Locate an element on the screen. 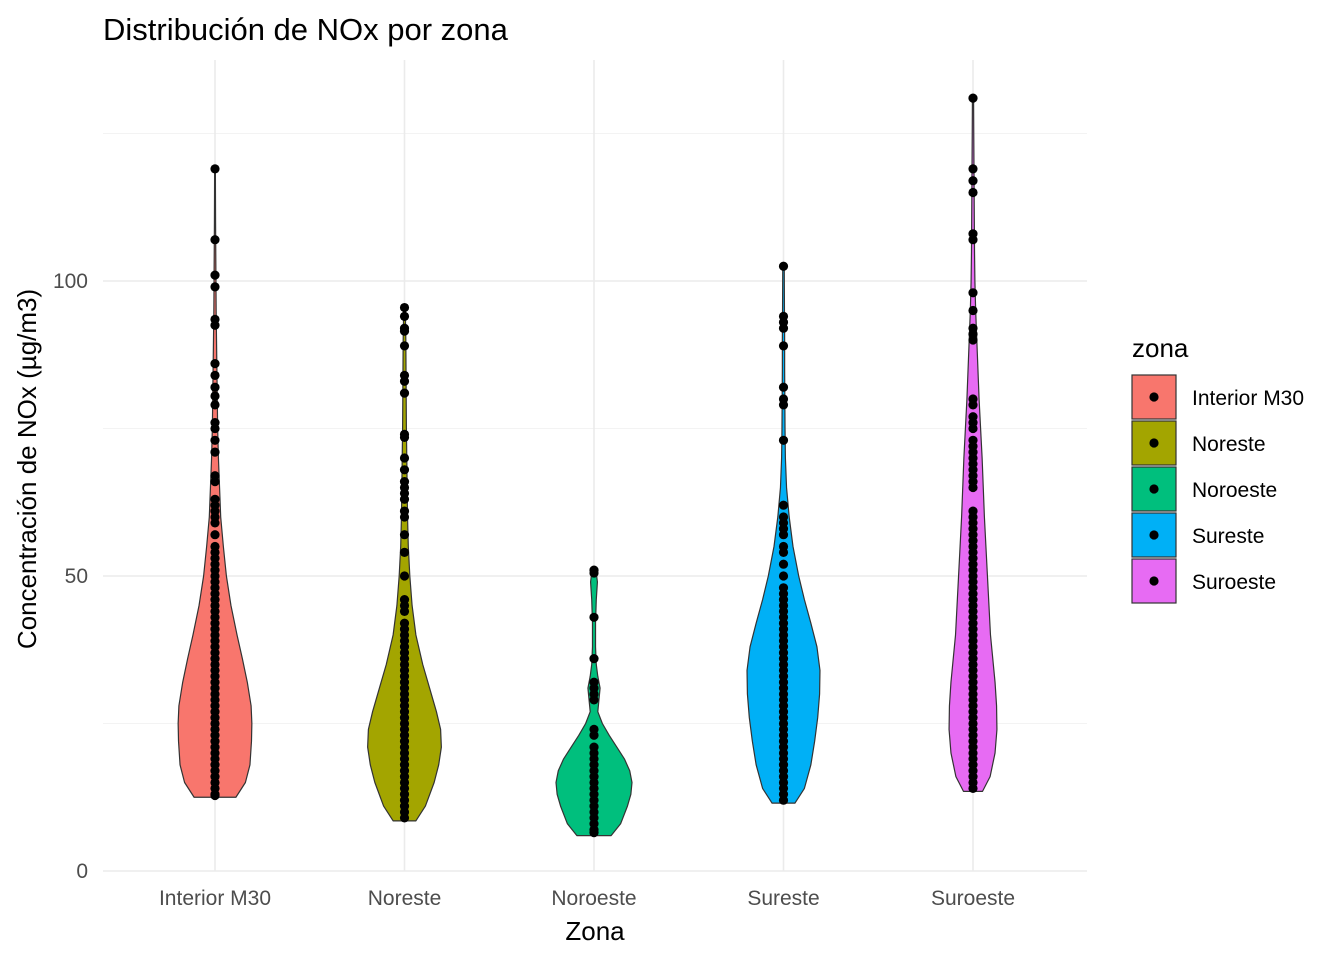  legend-item: Noreste is located at coordinates (1198, 443).